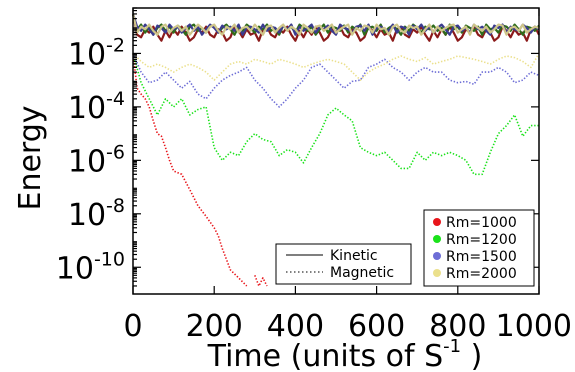  Describe the element at coordinates (109, 259) in the screenshot. I see `y-tick-label-exponent: -10` at that location.